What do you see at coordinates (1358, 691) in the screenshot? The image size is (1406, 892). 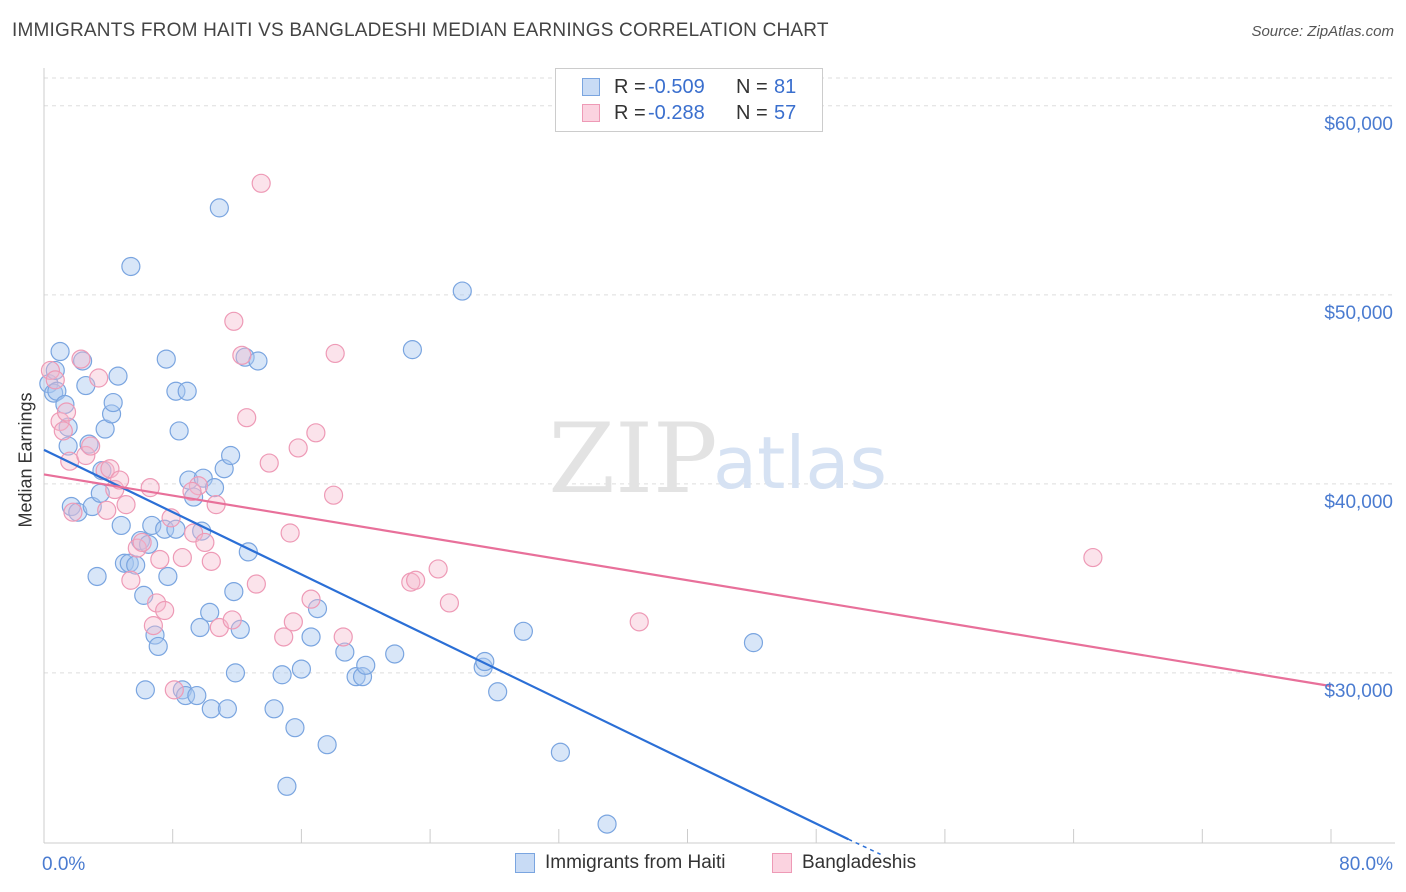 I see `y-tick-label: $30,000` at bounding box center [1358, 691].